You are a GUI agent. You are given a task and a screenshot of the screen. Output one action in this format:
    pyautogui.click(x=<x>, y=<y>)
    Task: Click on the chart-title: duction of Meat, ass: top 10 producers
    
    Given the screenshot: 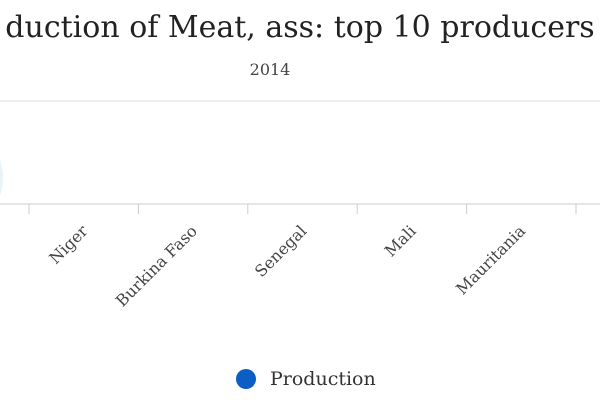 What is the action you would take?
    pyautogui.click(x=300, y=27)
    